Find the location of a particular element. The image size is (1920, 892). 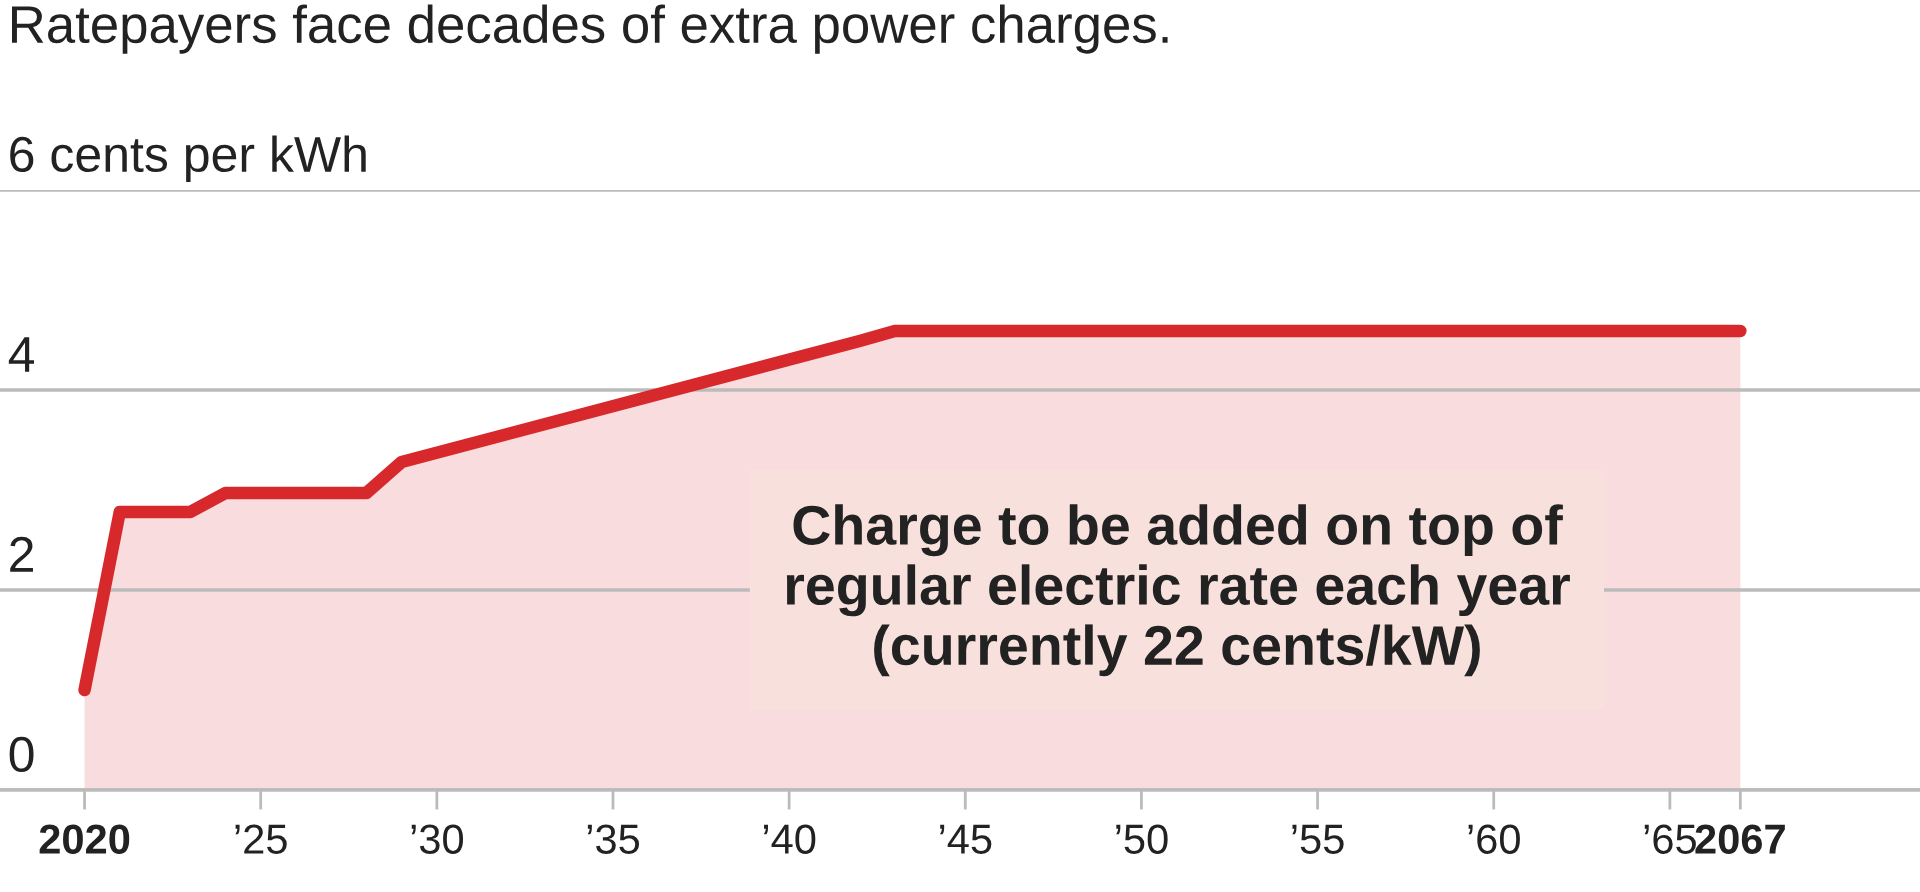

x-tick-label: ’60 is located at coordinates (1494, 839).